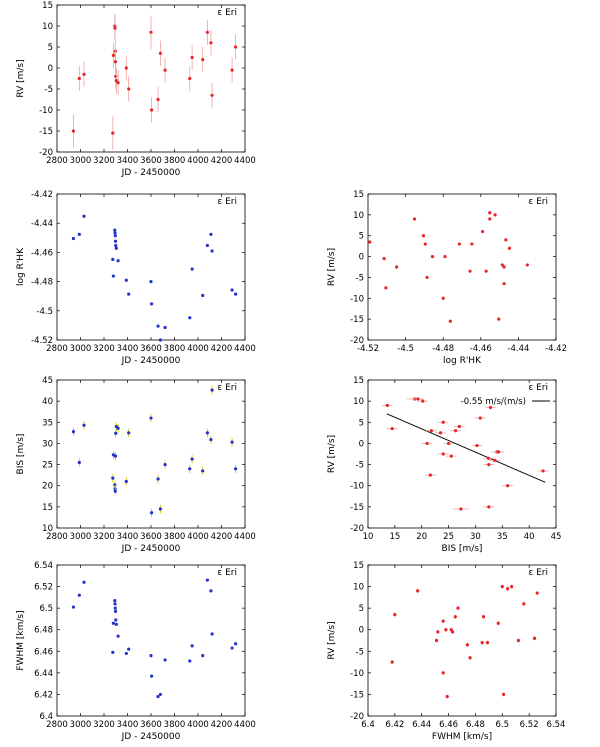 The image size is (600, 747). I want to click on p1-xtick-label: 3800, so click(175, 161).